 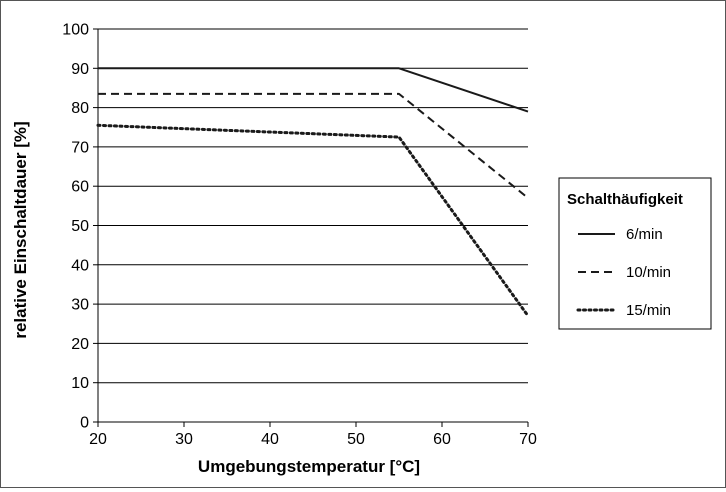 What do you see at coordinates (625, 199) in the screenshot?
I see `legend-title: Schalthäufigkeit` at bounding box center [625, 199].